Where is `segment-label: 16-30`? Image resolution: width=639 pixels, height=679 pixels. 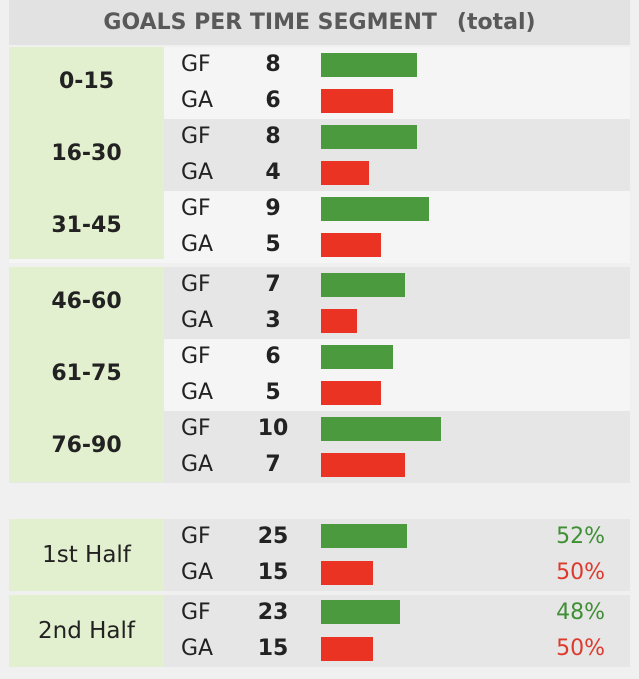
segment-label: 16-30 is located at coordinates (86, 153).